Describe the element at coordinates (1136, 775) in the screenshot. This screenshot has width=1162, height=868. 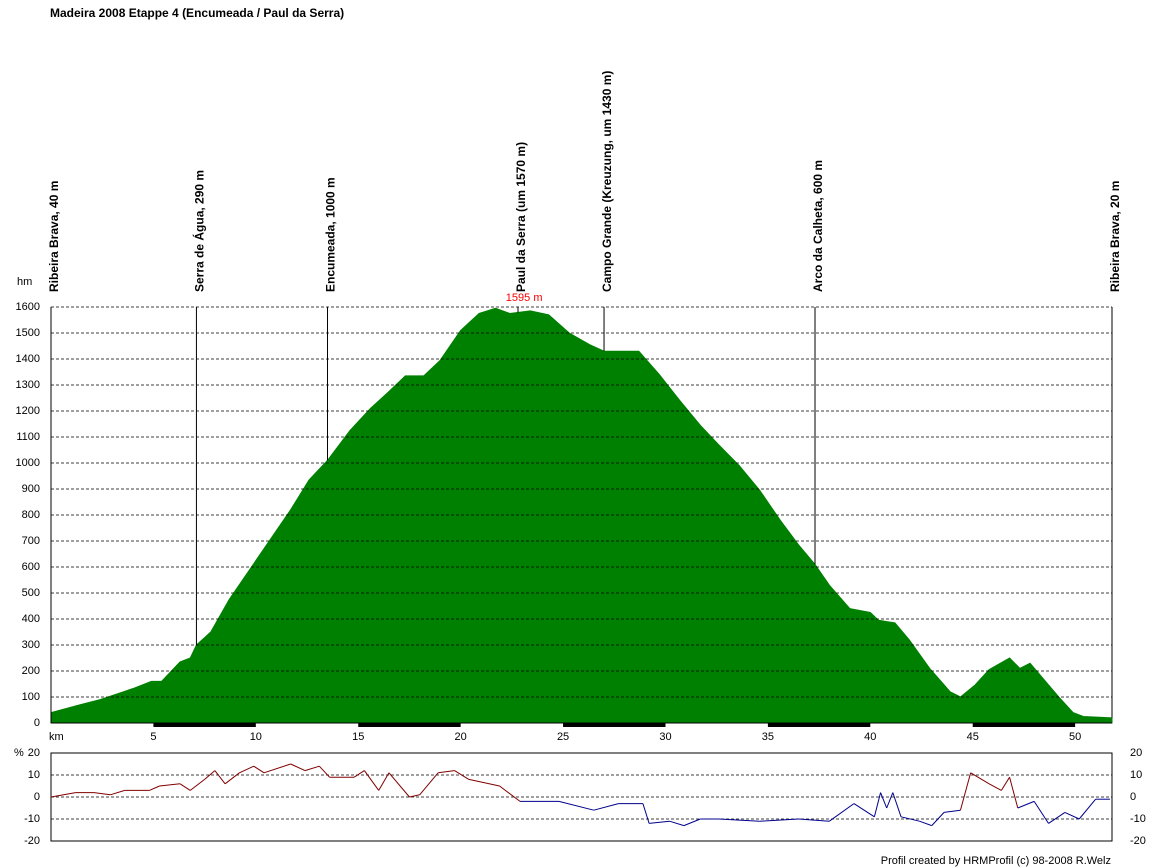
I see `y2-tick-label: 10` at that location.